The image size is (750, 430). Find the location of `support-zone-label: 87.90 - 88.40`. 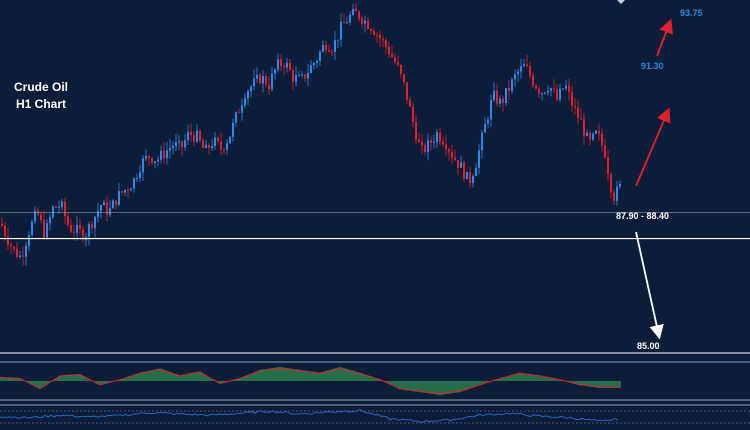

support-zone-label: 87.90 - 88.40 is located at coordinates (643, 216).